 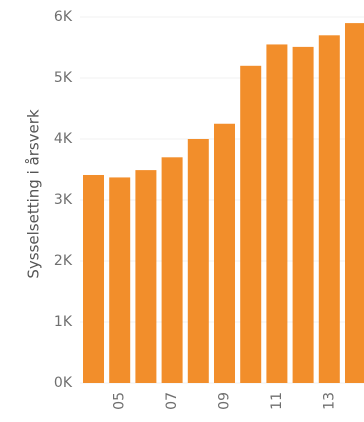 I want to click on y-axis-label: Sysselsetting i årsverk, so click(x=34, y=194).